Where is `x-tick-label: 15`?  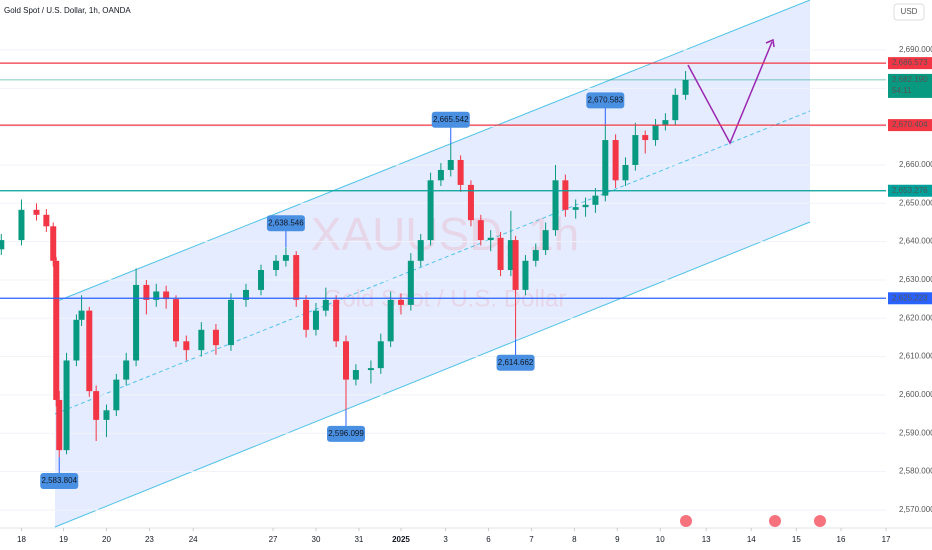
x-tick-label: 15 is located at coordinates (796, 539).